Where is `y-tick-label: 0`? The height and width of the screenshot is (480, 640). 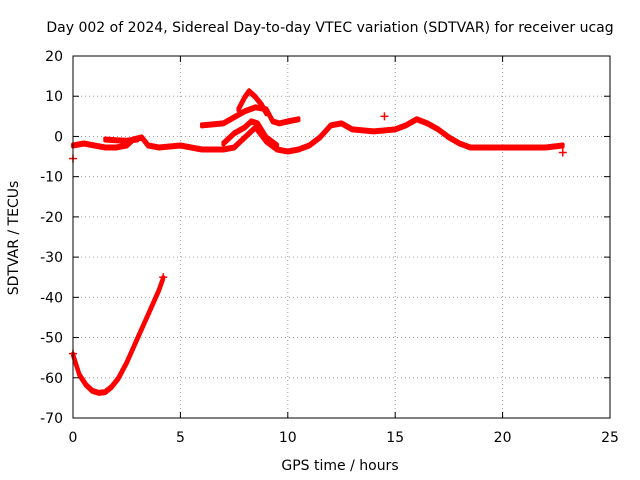
y-tick-label: 0 is located at coordinates (58, 137).